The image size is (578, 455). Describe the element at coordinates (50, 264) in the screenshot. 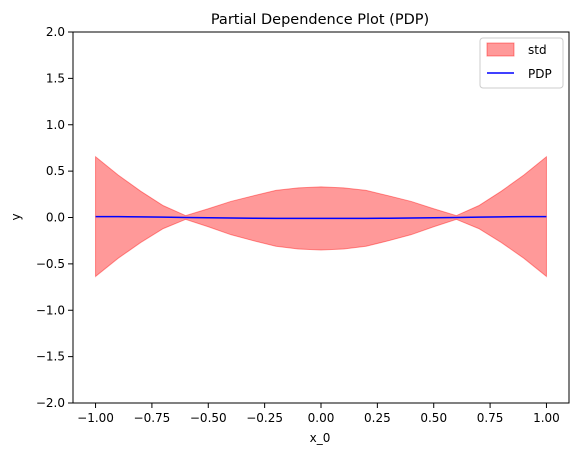

I see `y-tick-label: −0.5` at that location.